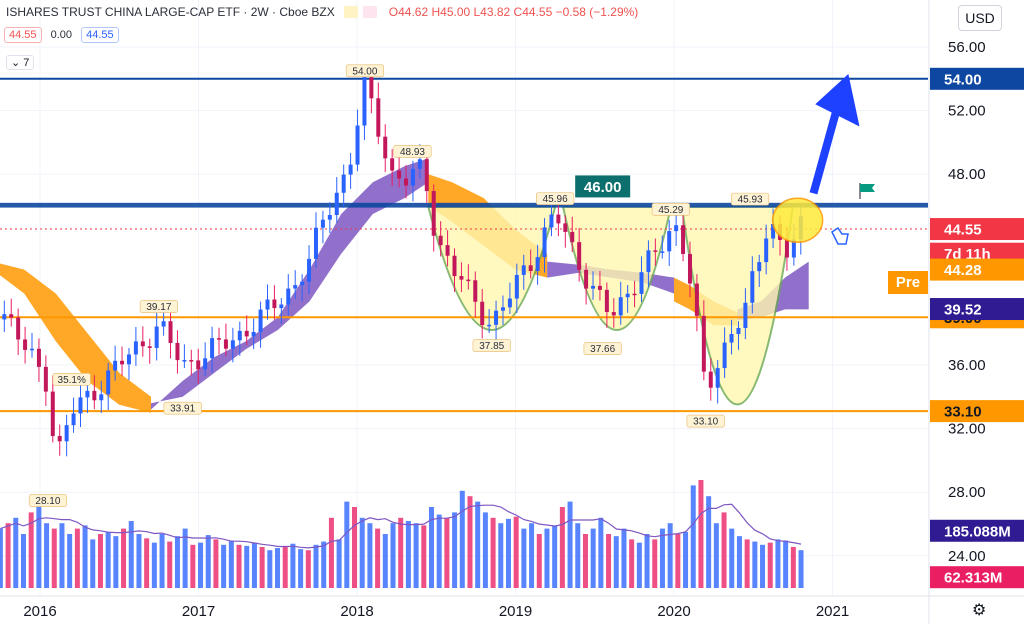 The height and width of the screenshot is (624, 1024). Describe the element at coordinates (837, 100) in the screenshot. I see `breakout-arrow-head` at that location.